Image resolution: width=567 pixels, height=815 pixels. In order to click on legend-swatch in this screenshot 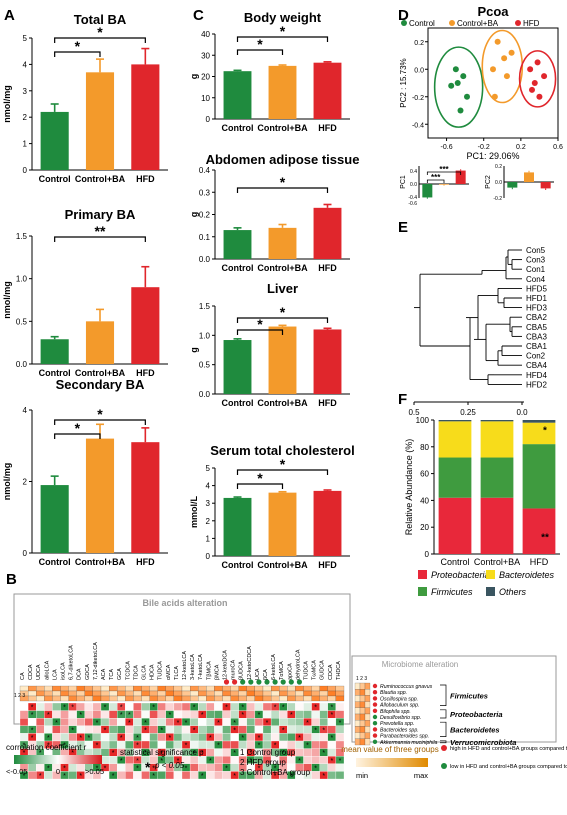, I will do `click(490, 574)`.